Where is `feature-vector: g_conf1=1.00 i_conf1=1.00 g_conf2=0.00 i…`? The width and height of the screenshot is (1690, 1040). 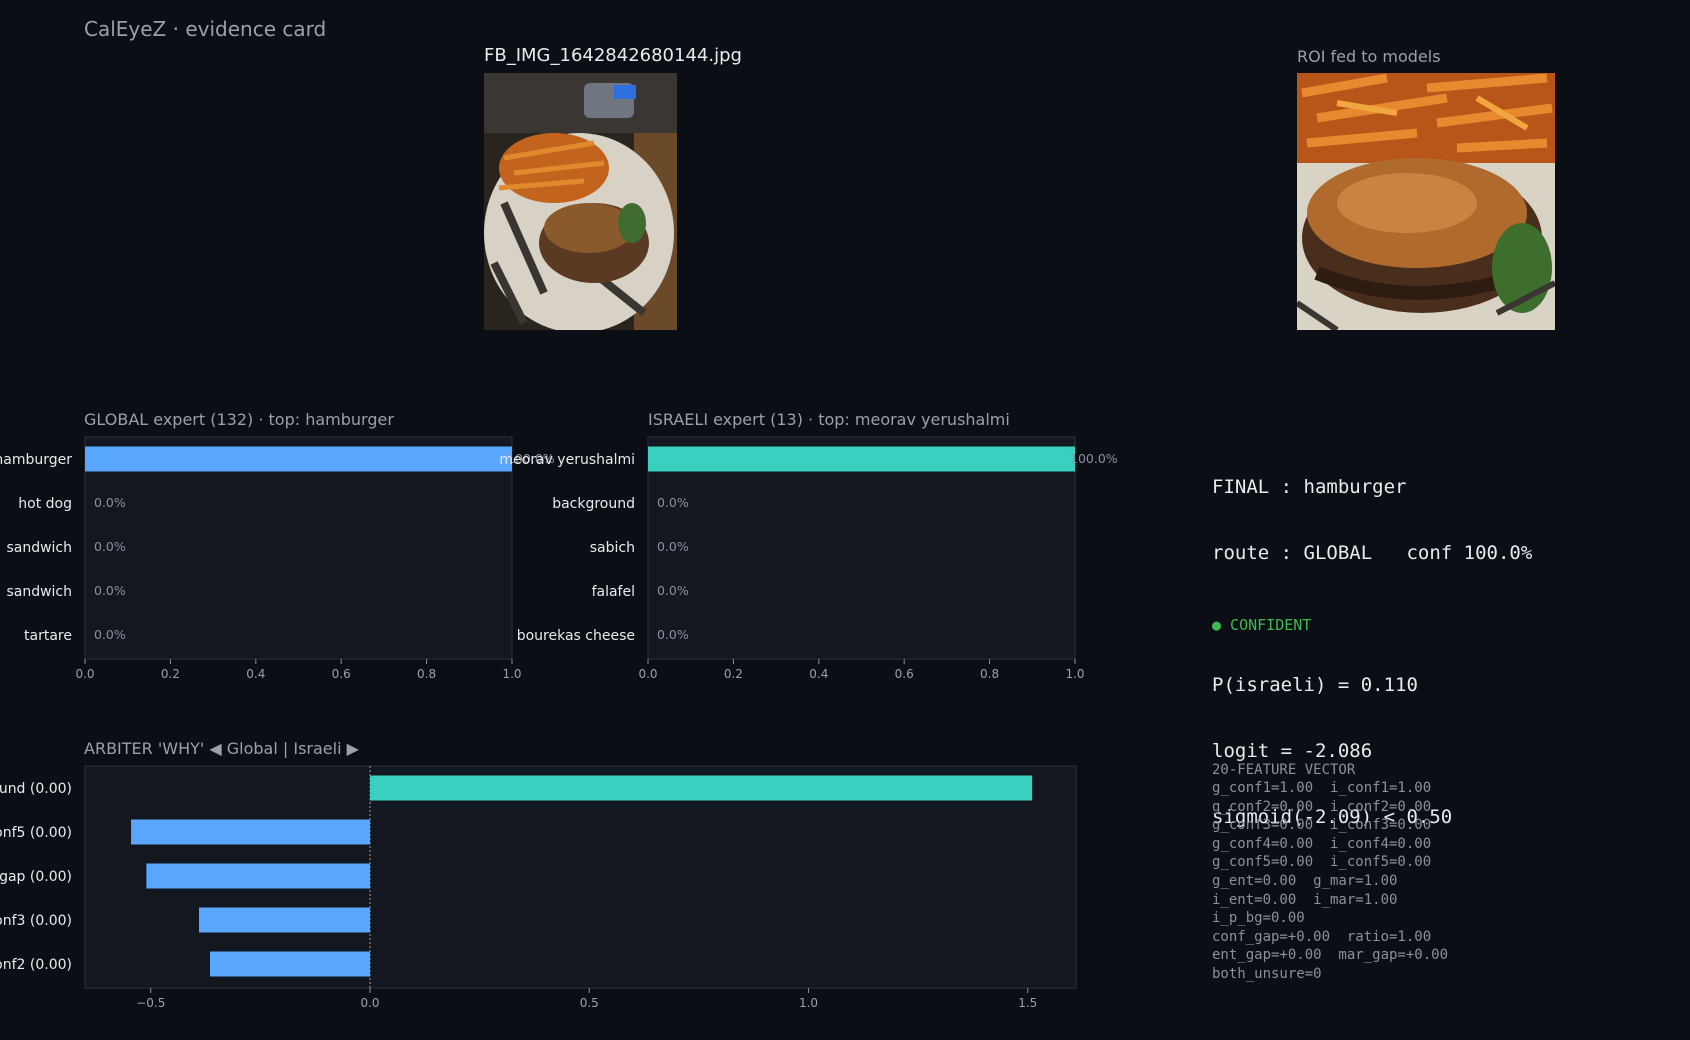
feature-vector: g_conf1=1.00 i_conf1=1.00 g_conf2=0.00 i… is located at coordinates (1330, 881).